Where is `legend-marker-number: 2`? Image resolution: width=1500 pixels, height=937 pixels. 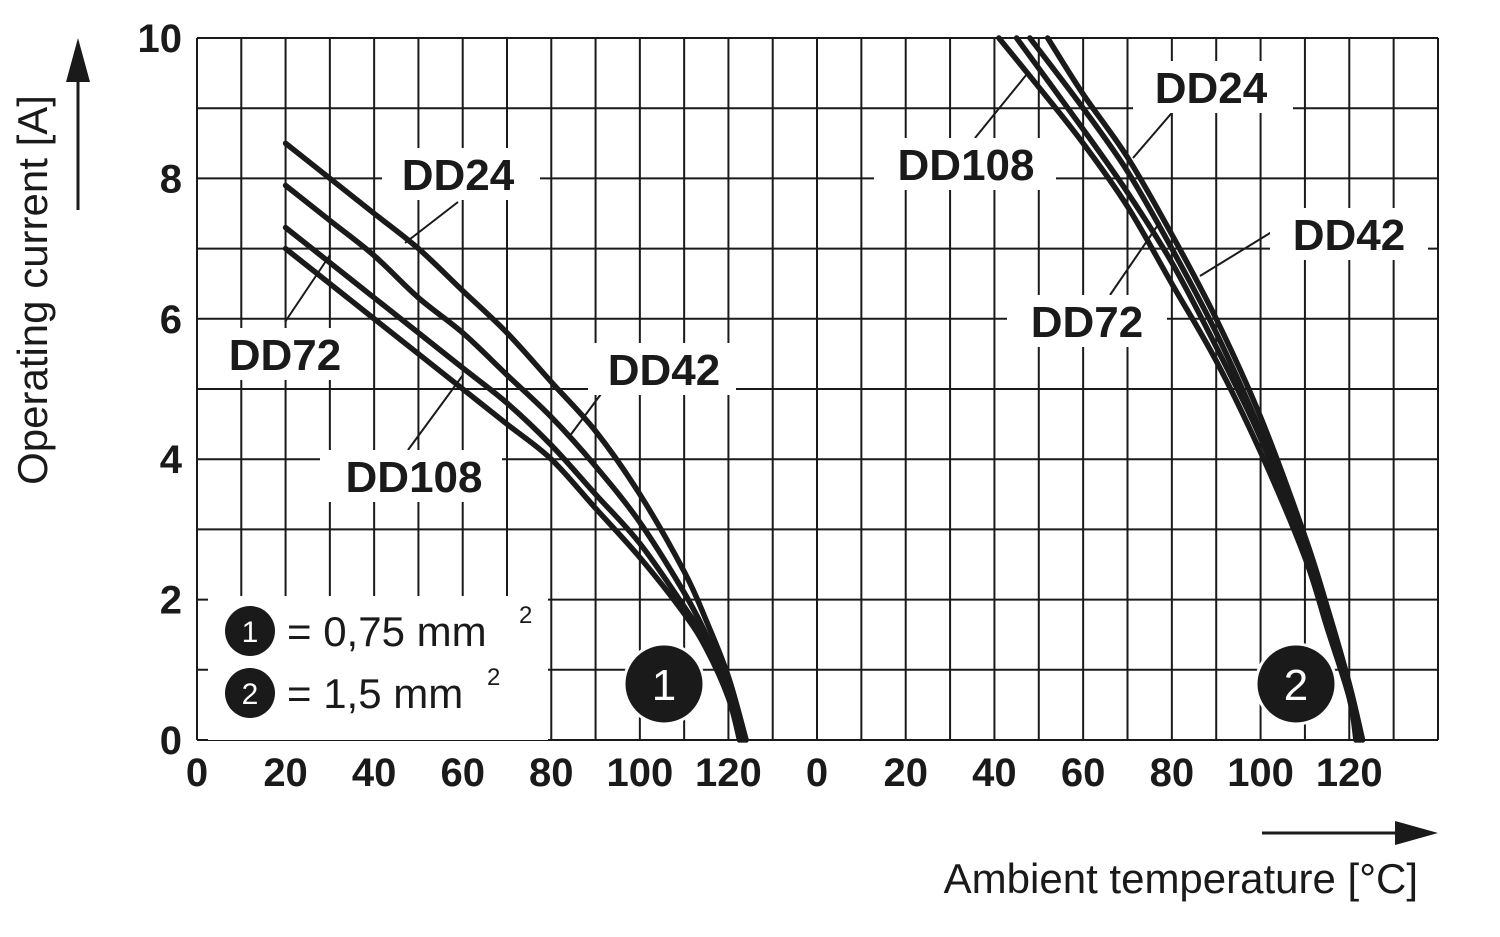 legend-marker-number: 2 is located at coordinates (250, 694).